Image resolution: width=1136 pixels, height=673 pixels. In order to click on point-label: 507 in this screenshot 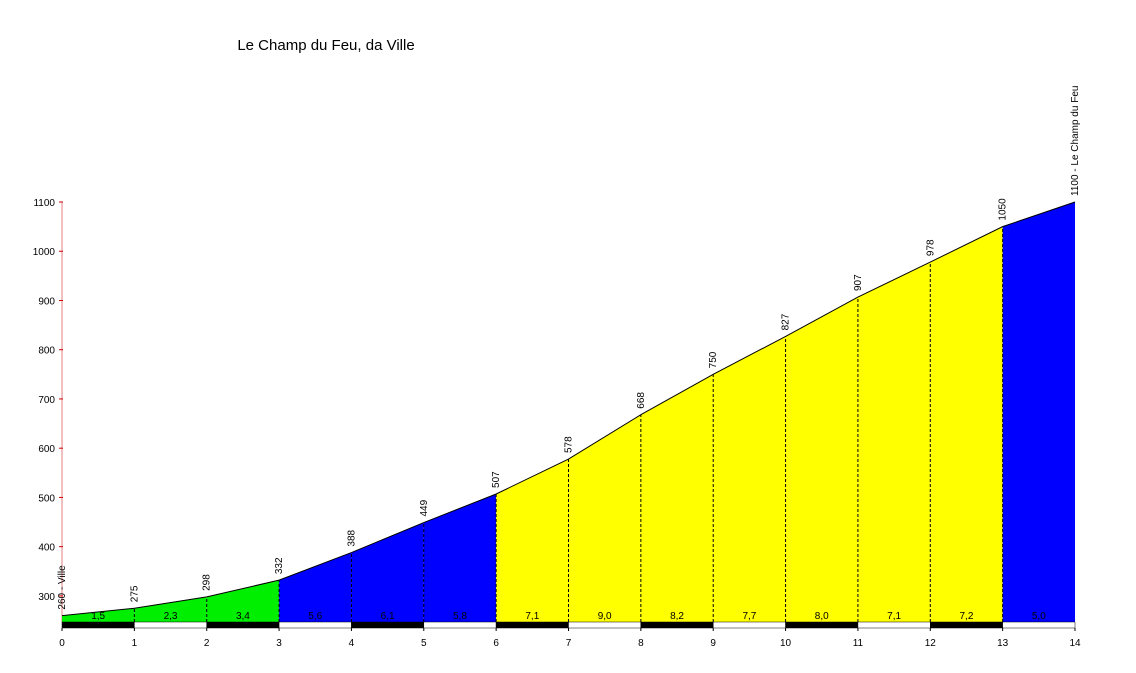, I will do `click(496, 479)`.